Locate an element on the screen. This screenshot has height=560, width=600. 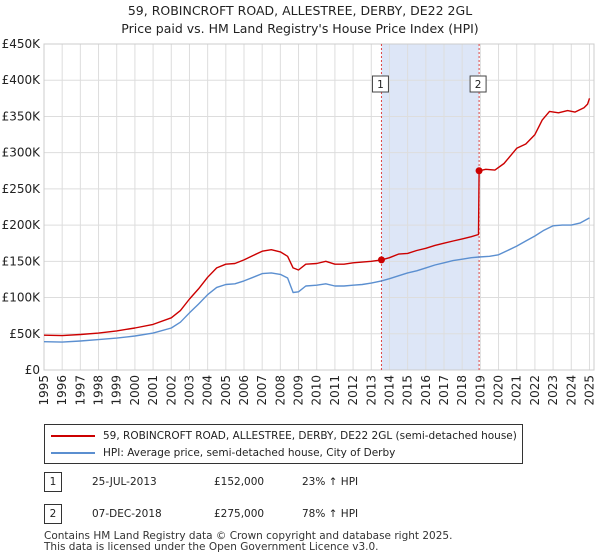
transaction-hpi-delta: 78% ↑ HPI is located at coordinates (330, 514).